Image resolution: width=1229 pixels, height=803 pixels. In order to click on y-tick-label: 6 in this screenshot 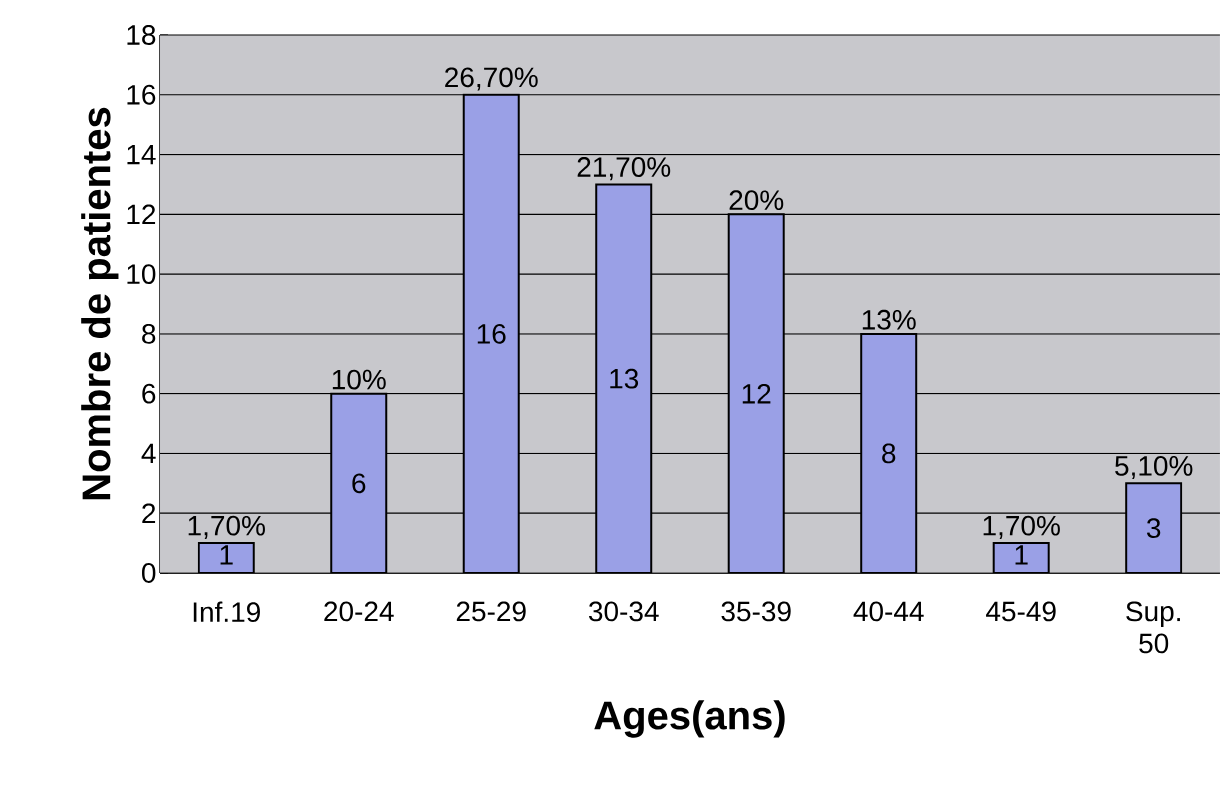, I will do `click(149, 393)`.